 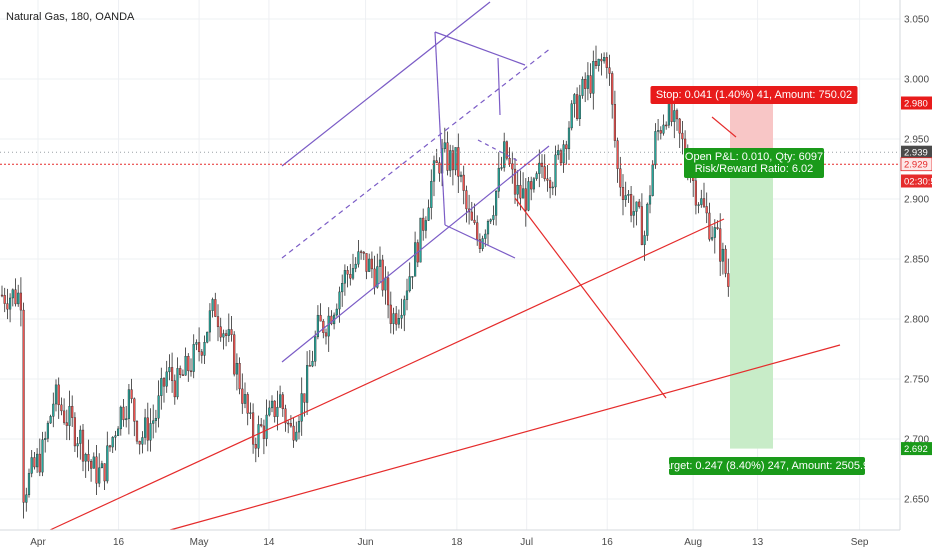 I want to click on x-tick-label: 16, so click(x=119, y=542).